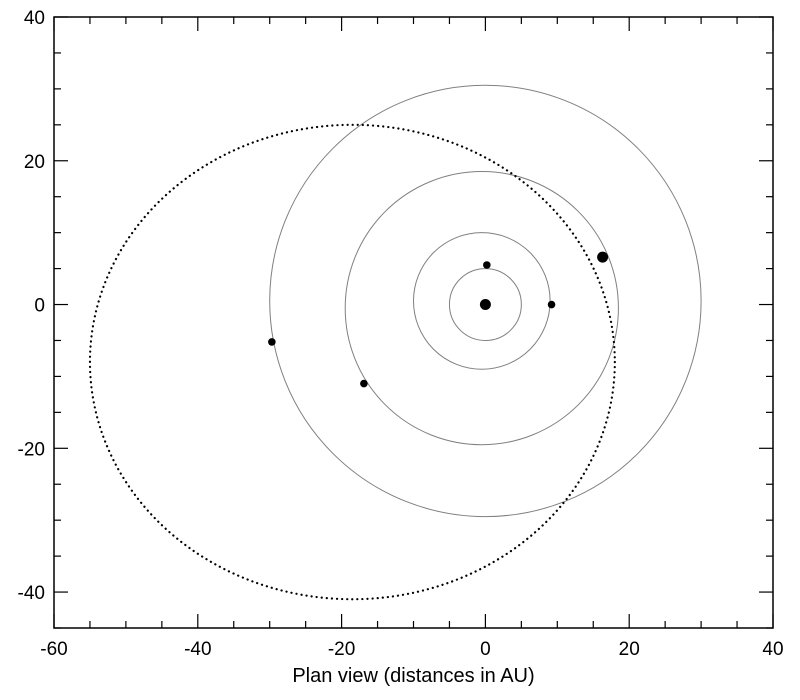  What do you see at coordinates (53, 649) in the screenshot?
I see `x-tick-label: -60` at bounding box center [53, 649].